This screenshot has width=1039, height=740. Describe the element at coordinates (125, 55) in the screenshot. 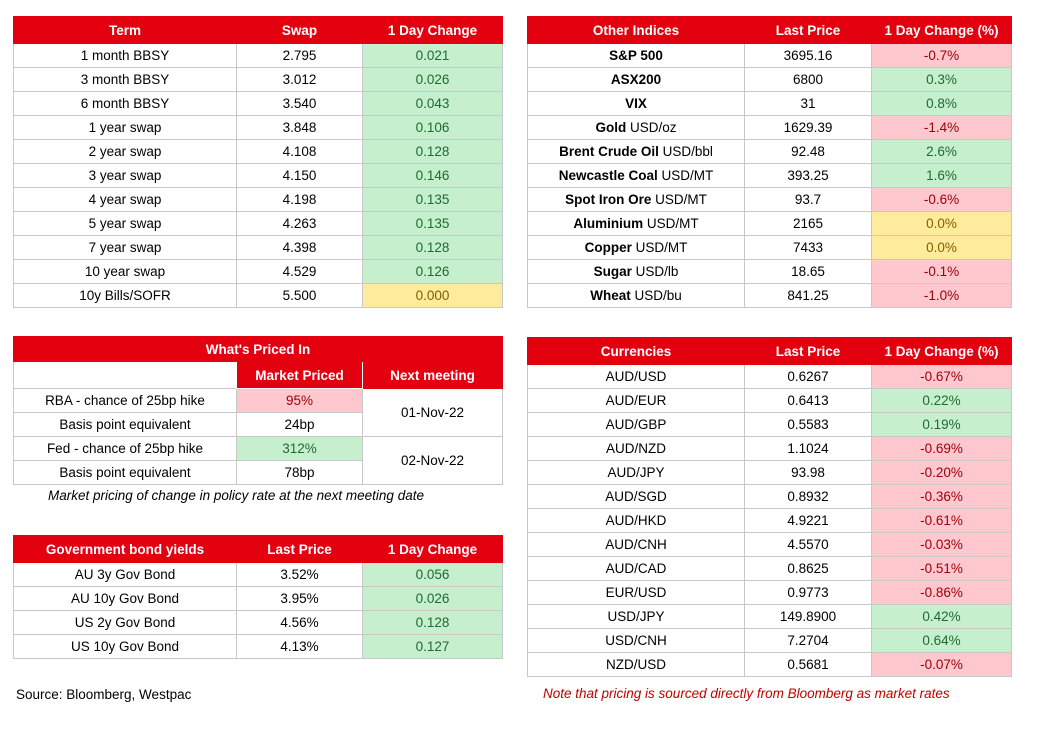

I see `term-cell: 1 month BBSY` at that location.